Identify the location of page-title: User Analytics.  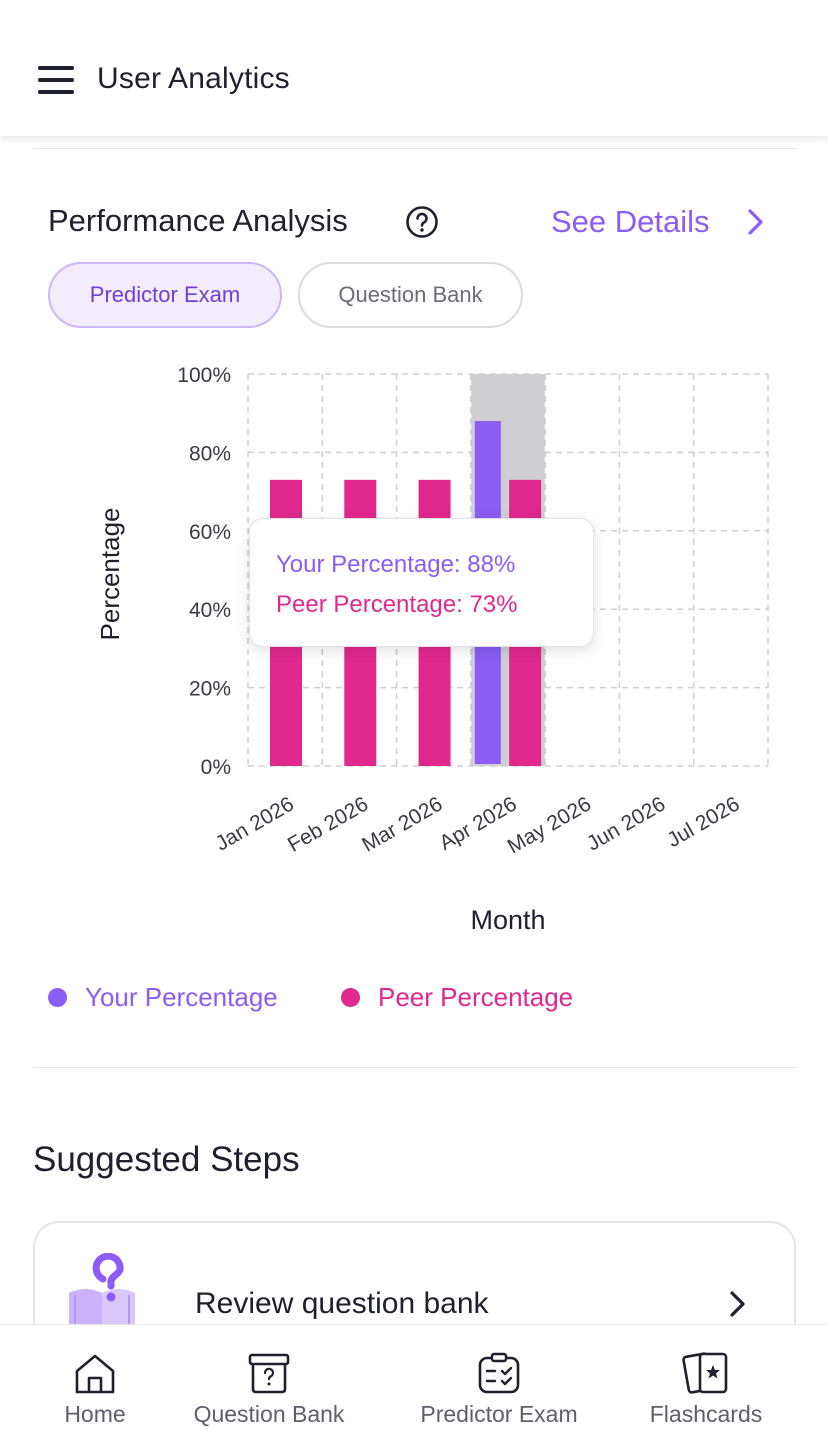
(193, 78).